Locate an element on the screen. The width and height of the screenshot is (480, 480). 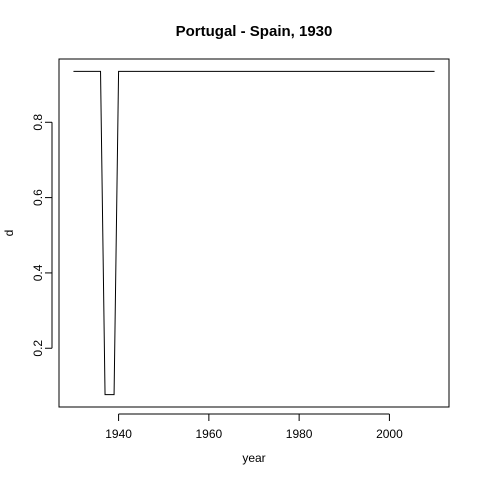
x-tick-label: 2000 is located at coordinates (389, 434).